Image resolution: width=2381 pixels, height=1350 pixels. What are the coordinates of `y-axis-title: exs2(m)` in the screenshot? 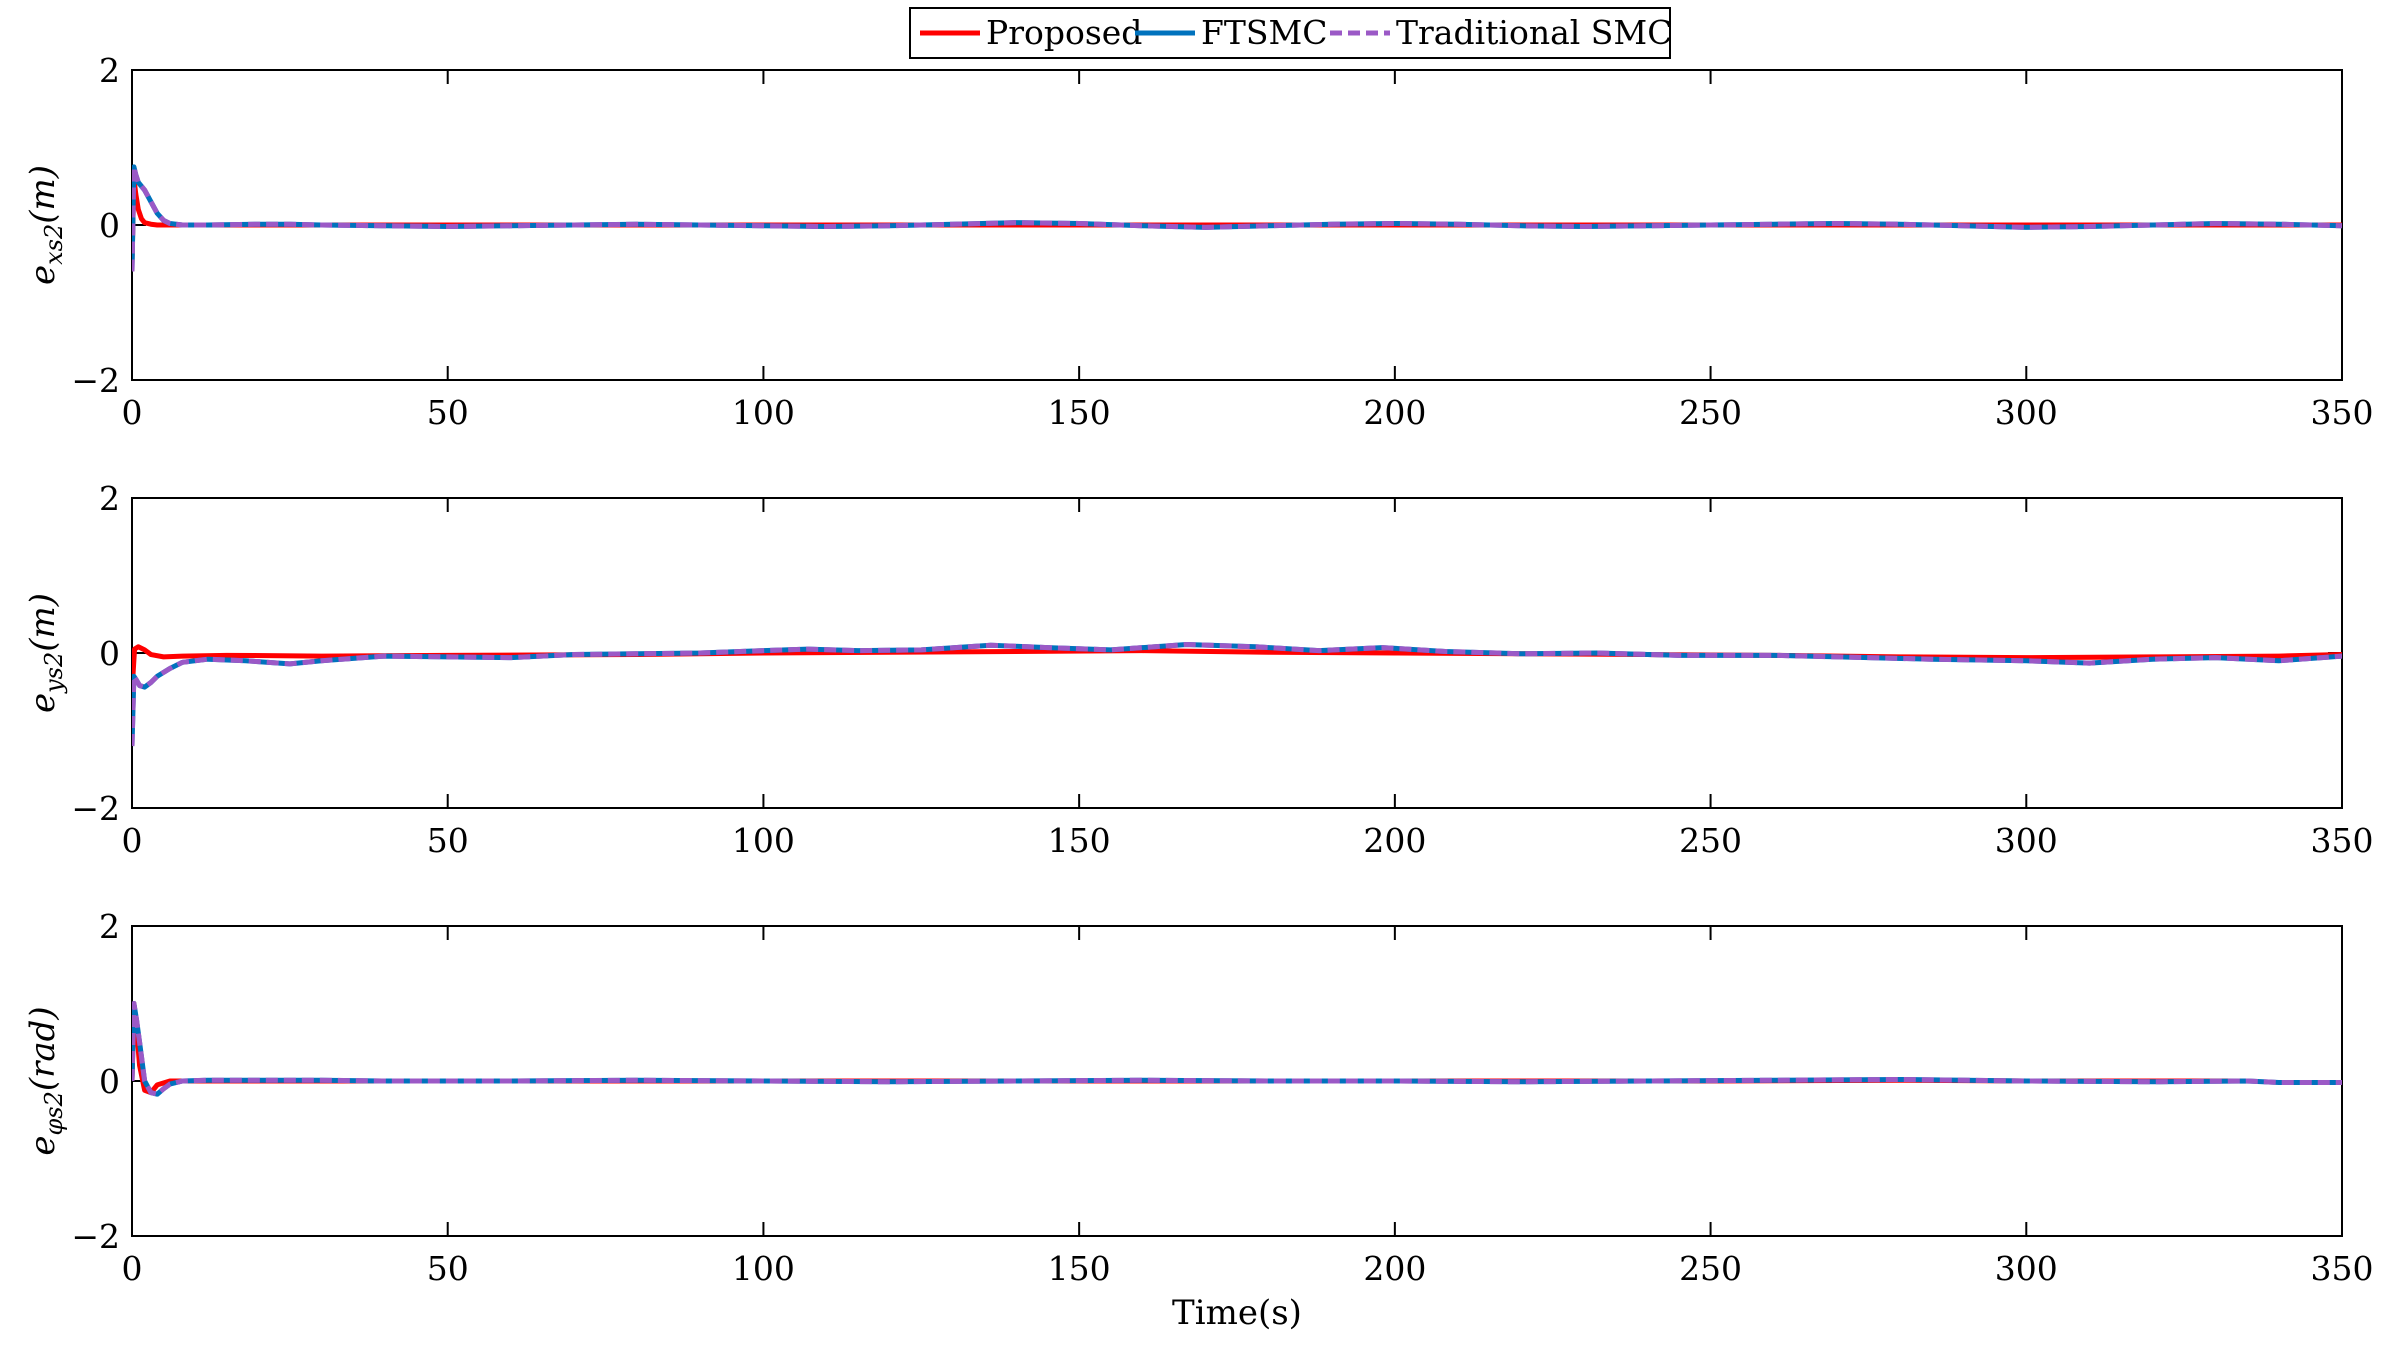 It's located at (45, 225).